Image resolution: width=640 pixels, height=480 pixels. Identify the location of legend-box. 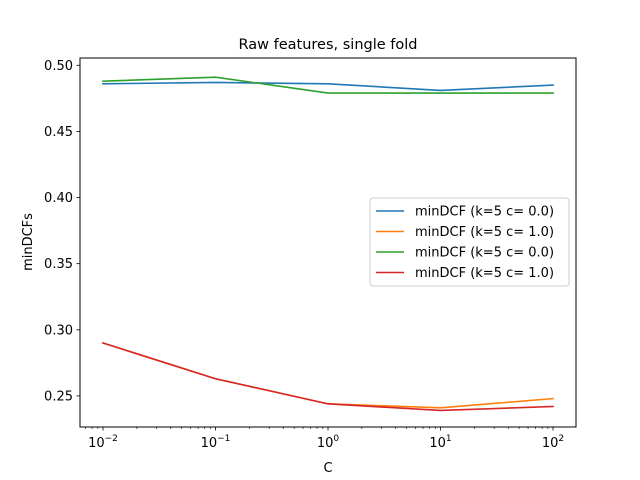
(469, 242).